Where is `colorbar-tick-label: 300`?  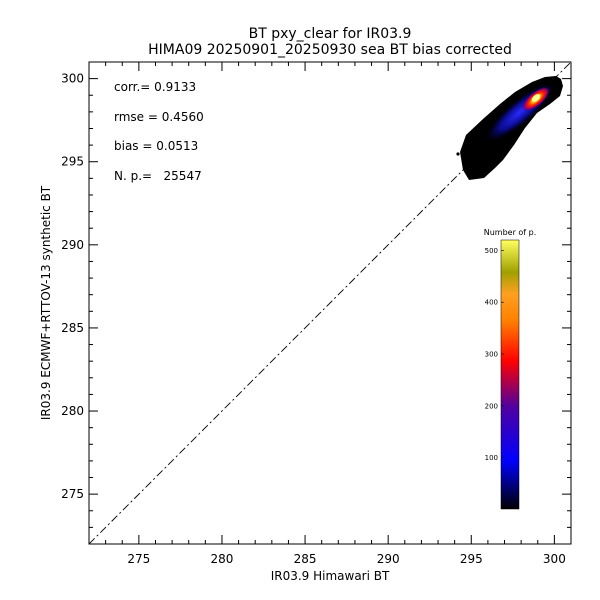 colorbar-tick-label: 300 is located at coordinates (491, 355).